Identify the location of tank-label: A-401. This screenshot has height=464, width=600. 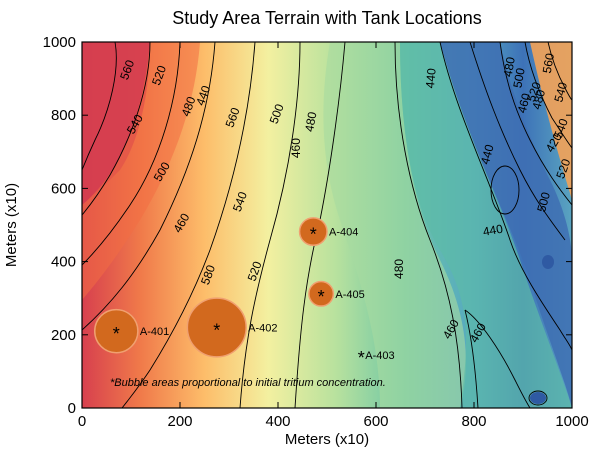
(154, 332).